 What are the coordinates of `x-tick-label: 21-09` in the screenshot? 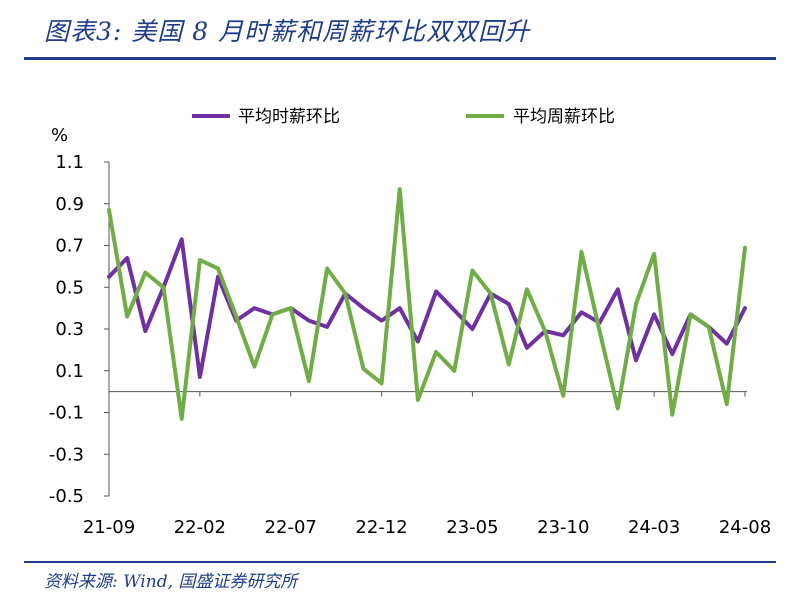 It's located at (109, 527).